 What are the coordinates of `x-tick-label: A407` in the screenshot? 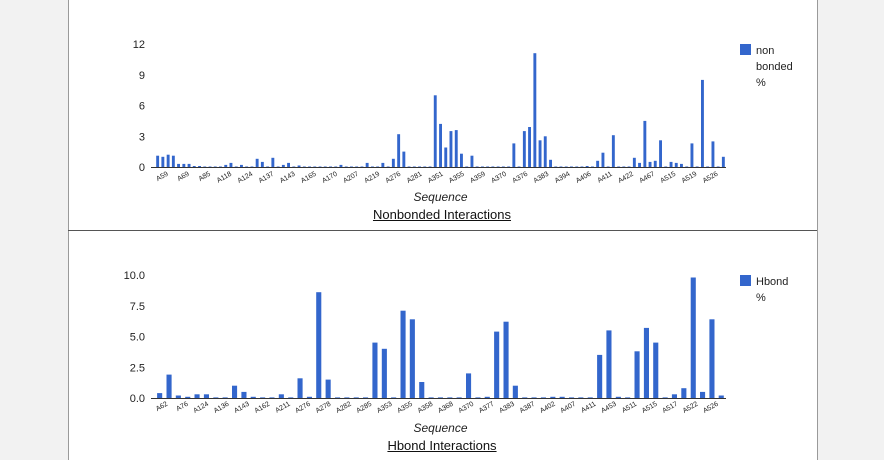 It's located at (568, 408).